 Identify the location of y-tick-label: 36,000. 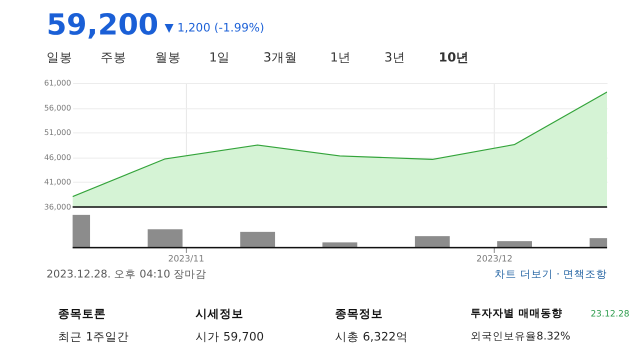
(58, 207).